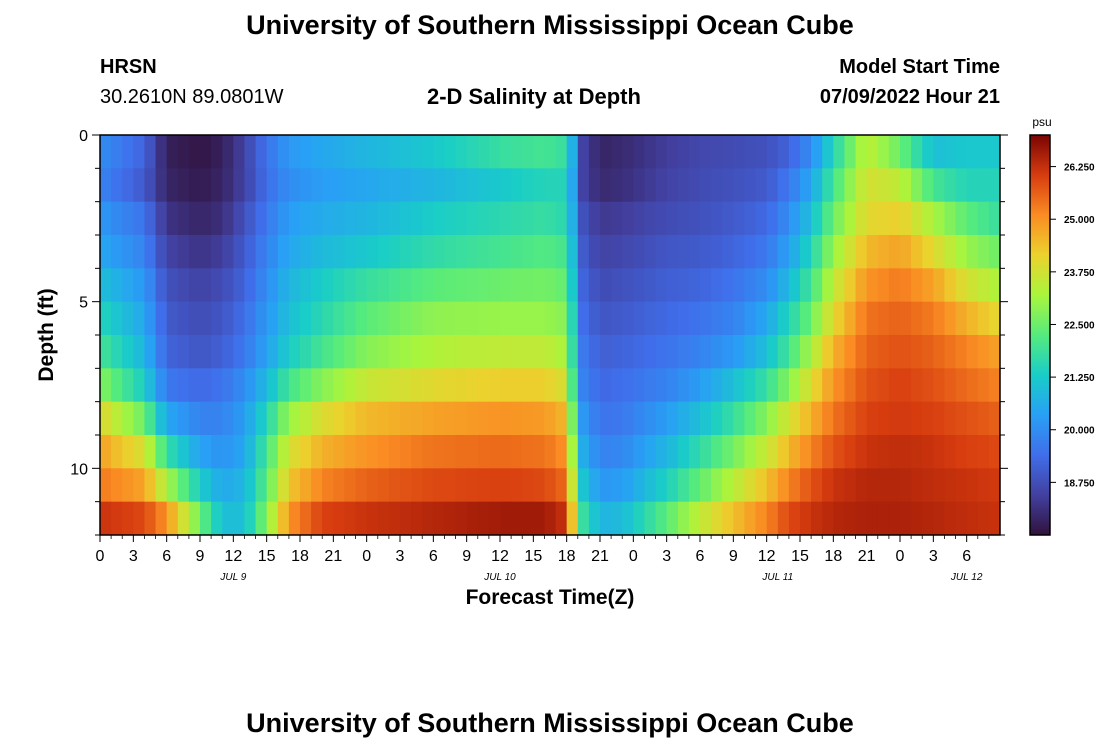 This screenshot has height=750, width=1100. Describe the element at coordinates (1079, 378) in the screenshot. I see `colorbar-tick-label: 21.250` at that location.